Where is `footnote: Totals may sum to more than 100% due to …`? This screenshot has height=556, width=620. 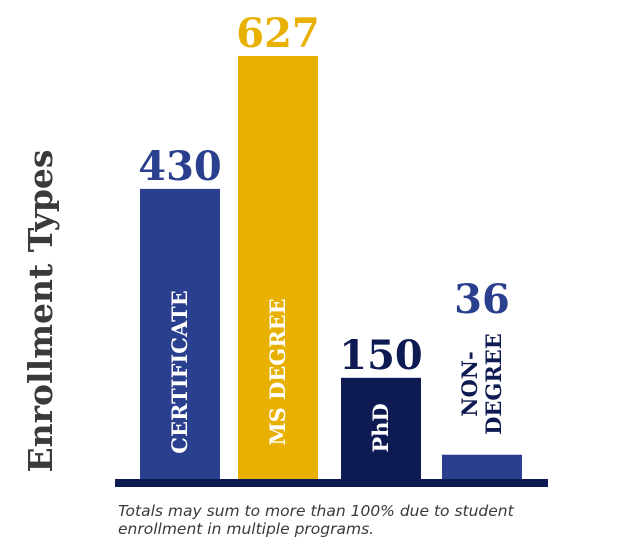 footnote: Totals may sum to more than 100% due to … is located at coordinates (316, 520).